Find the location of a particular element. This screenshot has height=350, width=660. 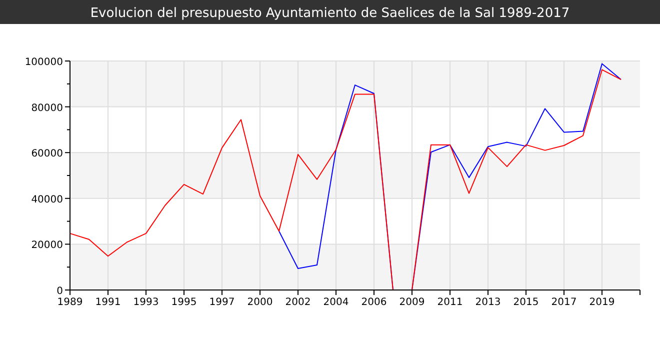

x-tick-label: 1991 is located at coordinates (108, 302).